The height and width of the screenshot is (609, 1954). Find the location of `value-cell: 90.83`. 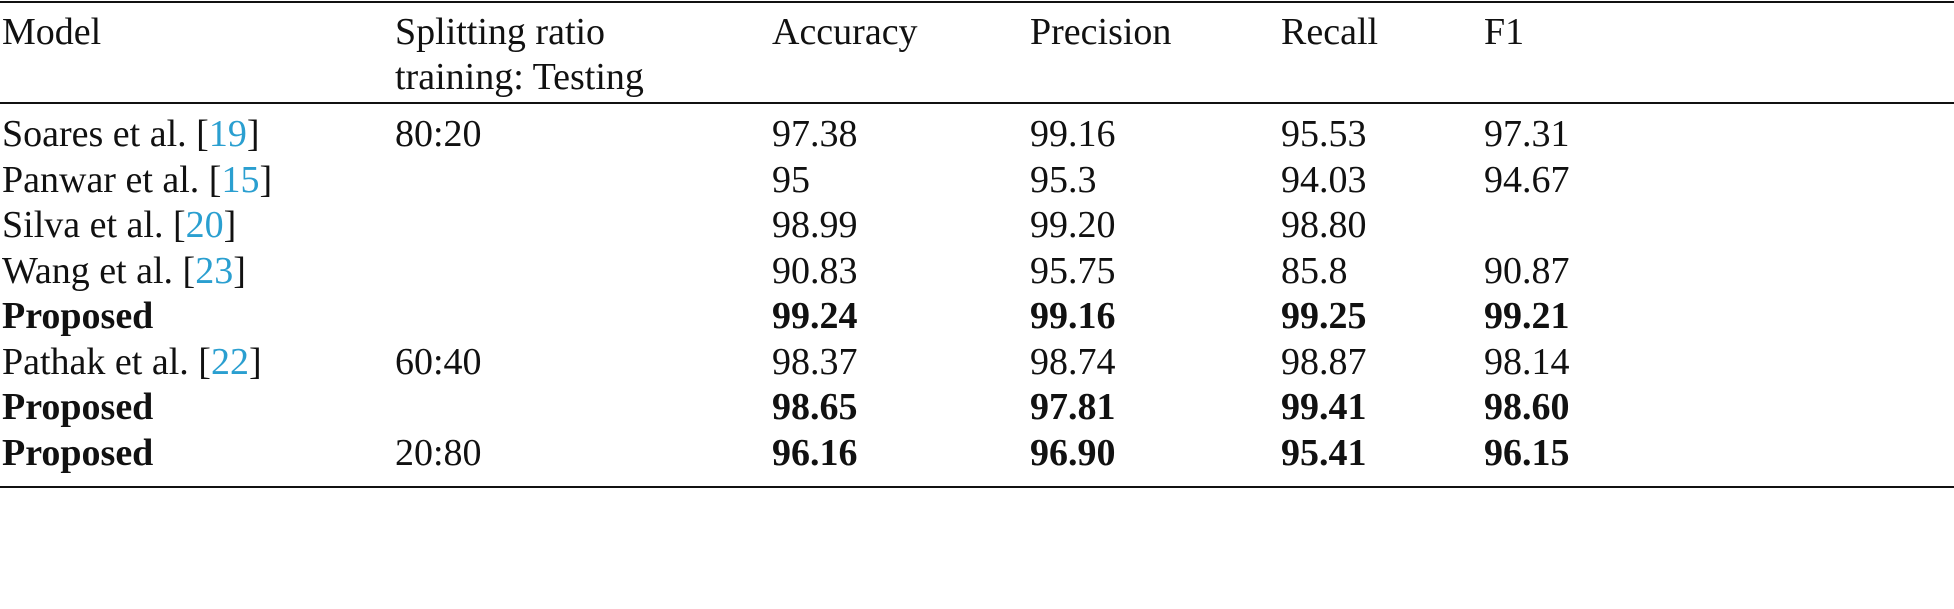

value-cell: 90.83 is located at coordinates (815, 270).